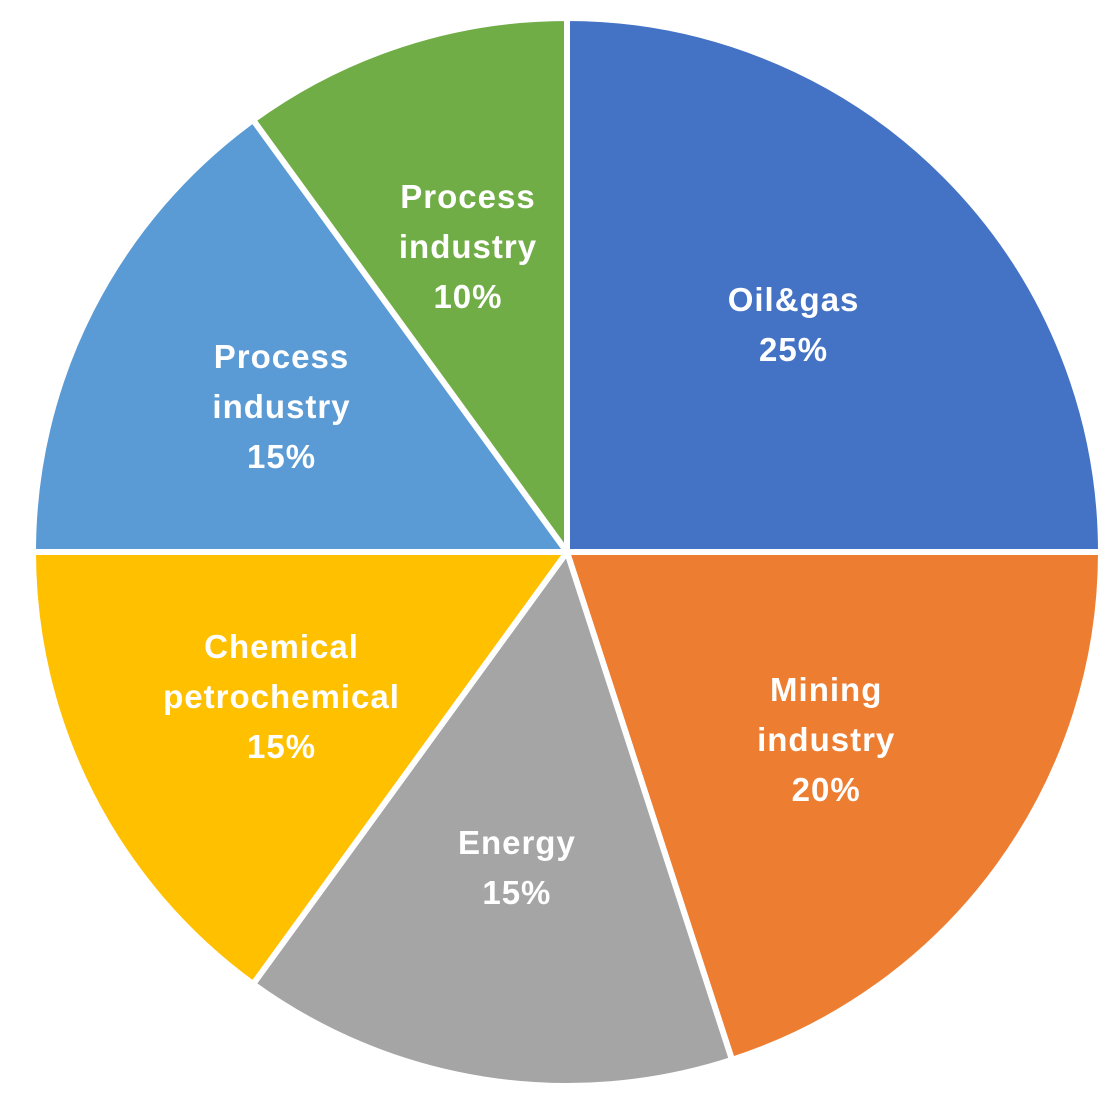 This screenshot has height=1105, width=1117. I want to click on slice-label: Chemical petrochemical 15%, so click(281, 697).